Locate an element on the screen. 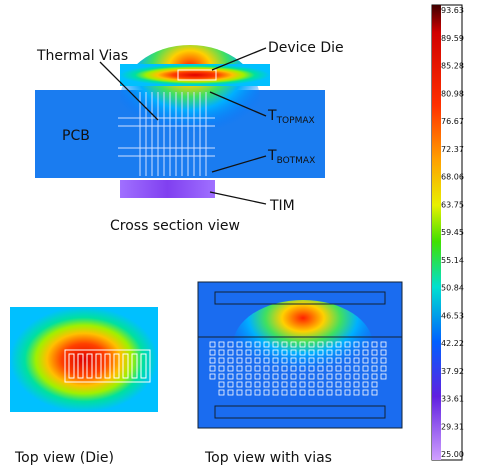 The height and width of the screenshot is (468, 487). colorbar-label: 25.00 is located at coordinates (452, 454).